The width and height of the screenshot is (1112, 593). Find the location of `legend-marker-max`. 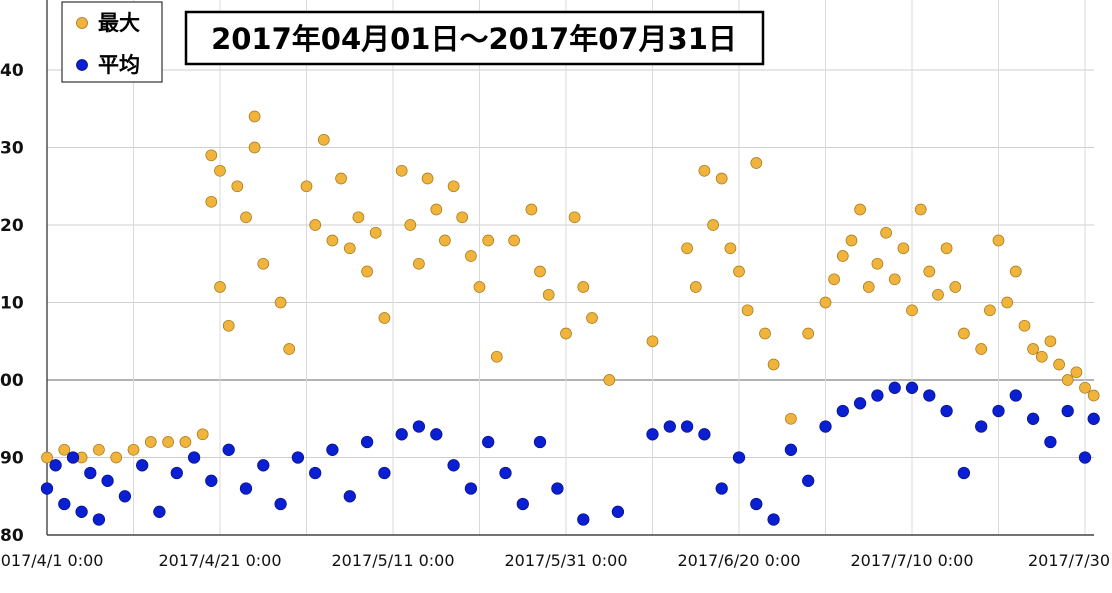

legend-marker-max is located at coordinates (82, 23).